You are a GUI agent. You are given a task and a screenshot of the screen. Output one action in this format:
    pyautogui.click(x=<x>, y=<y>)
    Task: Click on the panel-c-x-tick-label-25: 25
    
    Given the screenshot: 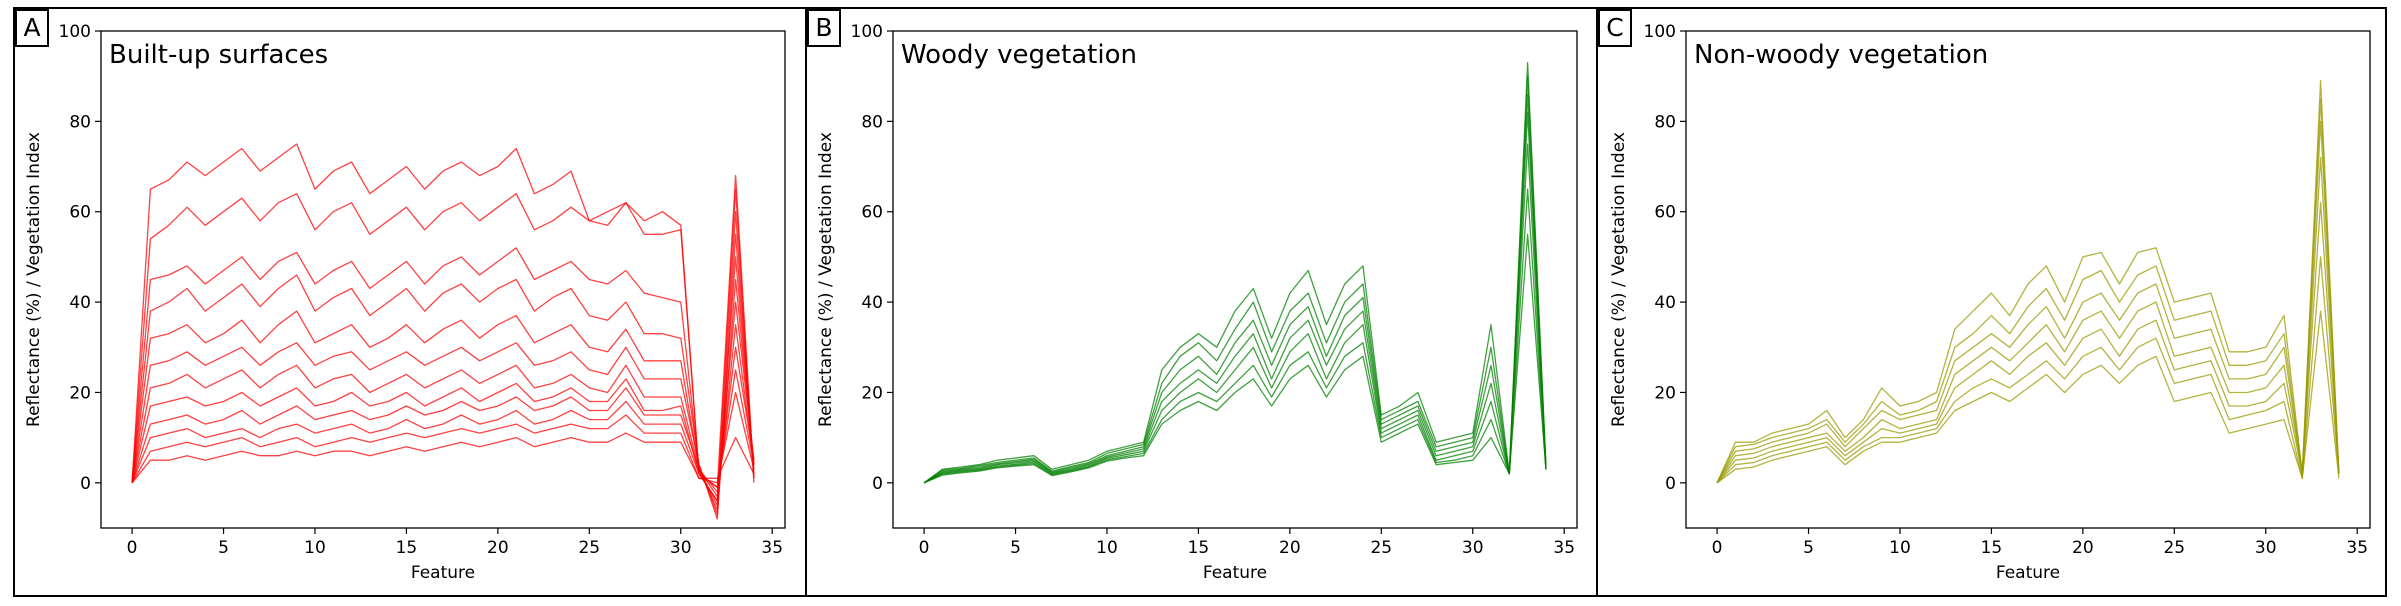 What is the action you would take?
    pyautogui.click(x=2174, y=548)
    